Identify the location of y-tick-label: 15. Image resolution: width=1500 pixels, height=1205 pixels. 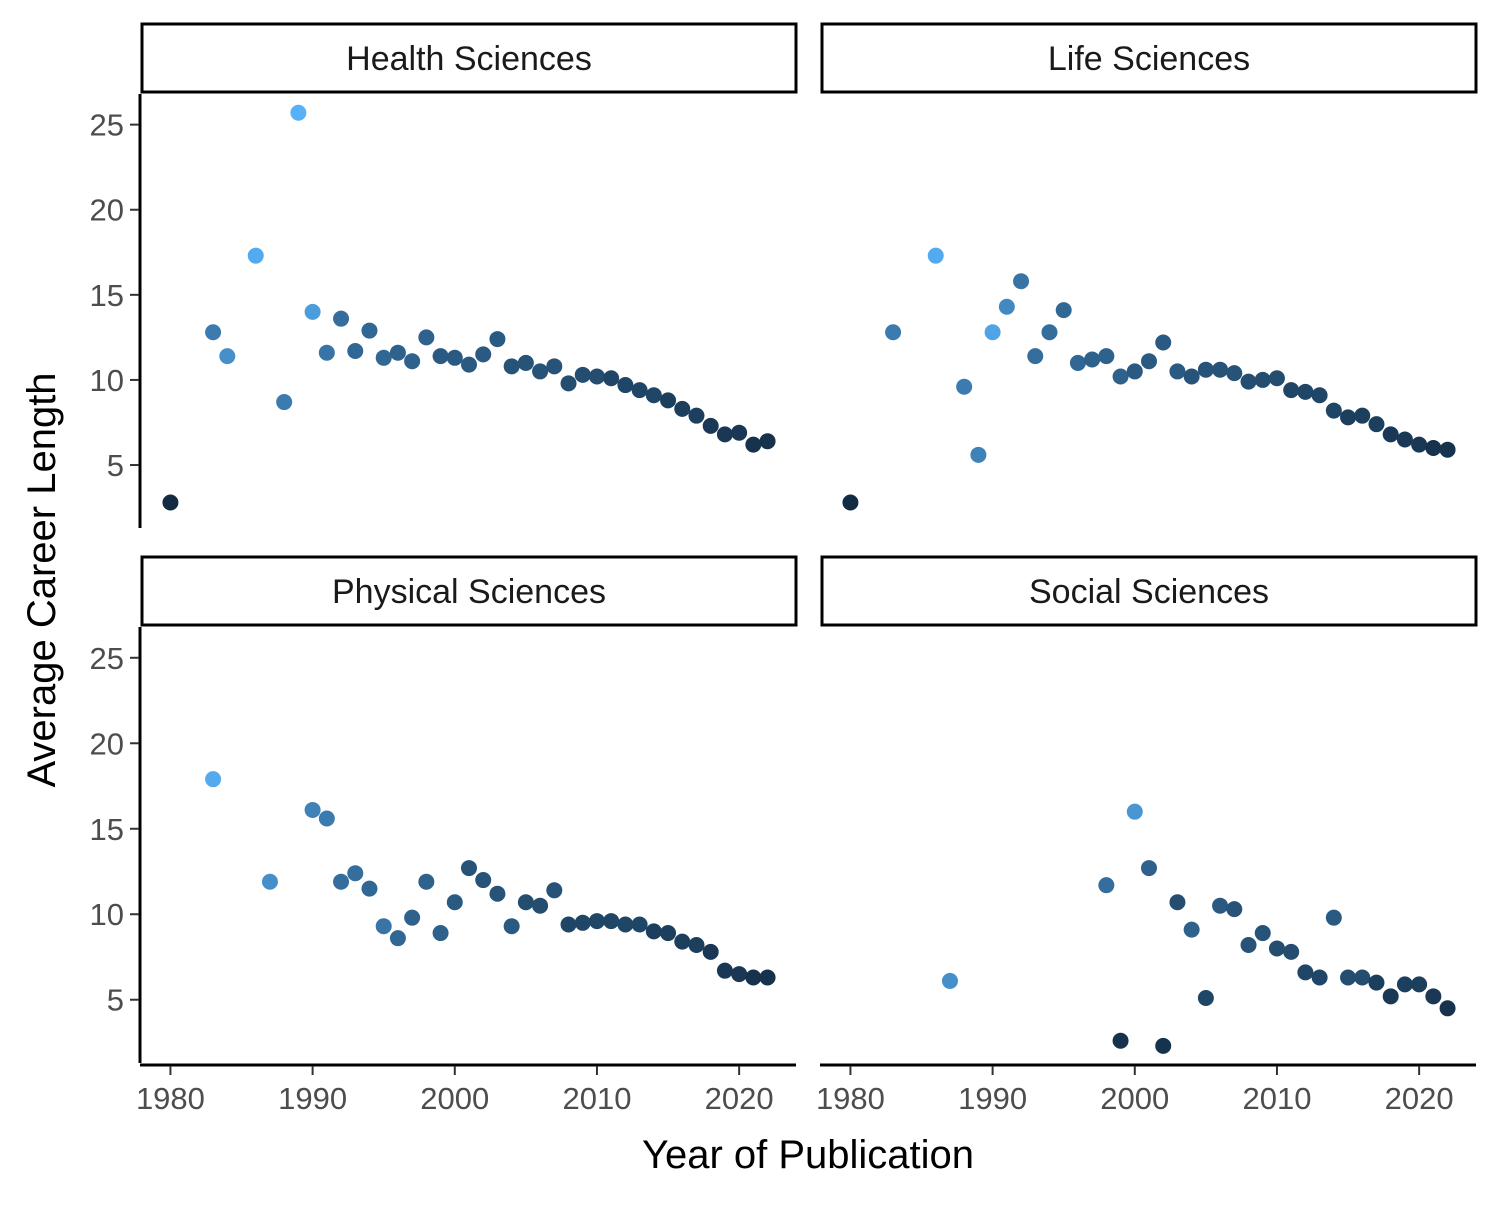
(107, 295).